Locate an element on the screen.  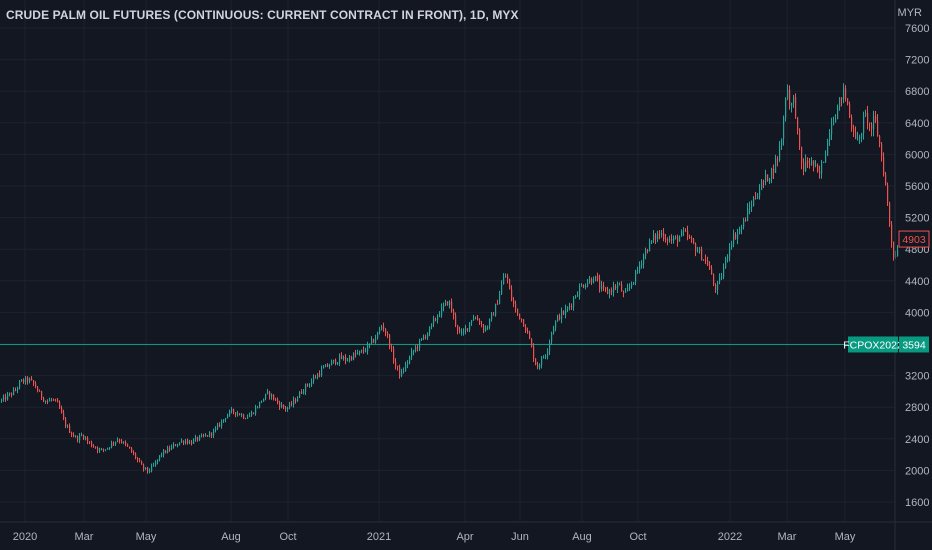
reference-name-badge is located at coordinates (873, 344).